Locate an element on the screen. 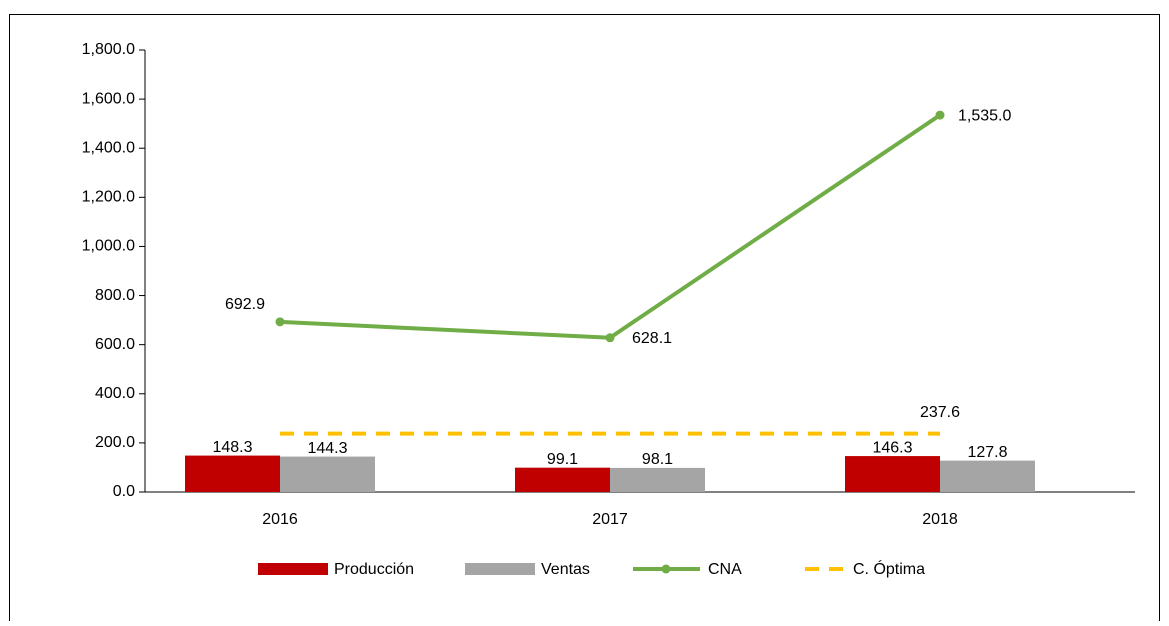  legend-label: C. Óptima is located at coordinates (889, 568).